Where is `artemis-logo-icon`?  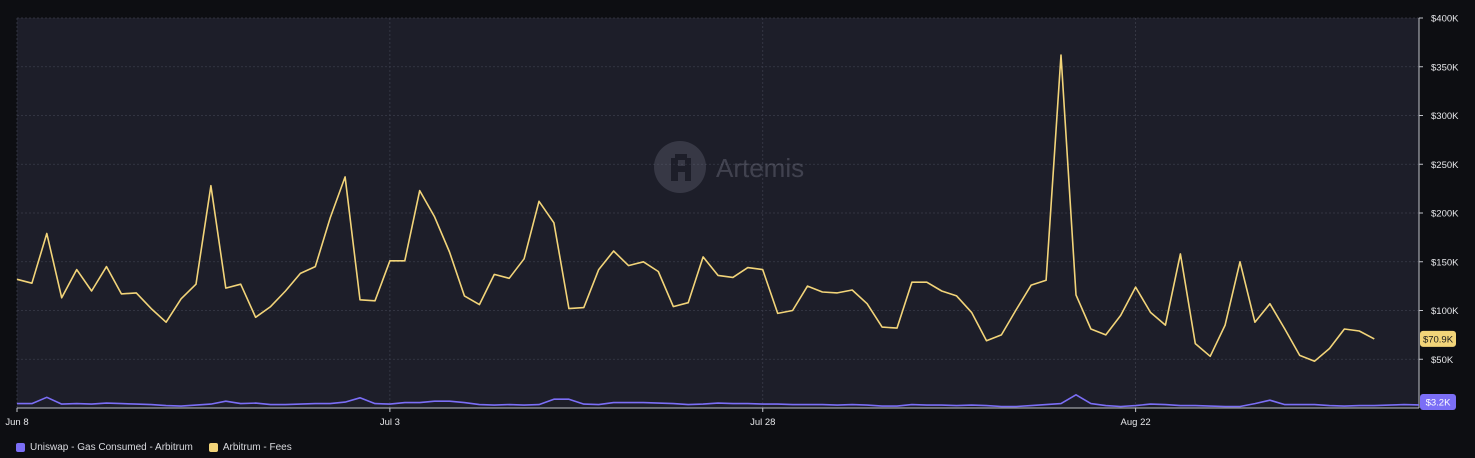 artemis-logo-icon is located at coordinates (680, 167).